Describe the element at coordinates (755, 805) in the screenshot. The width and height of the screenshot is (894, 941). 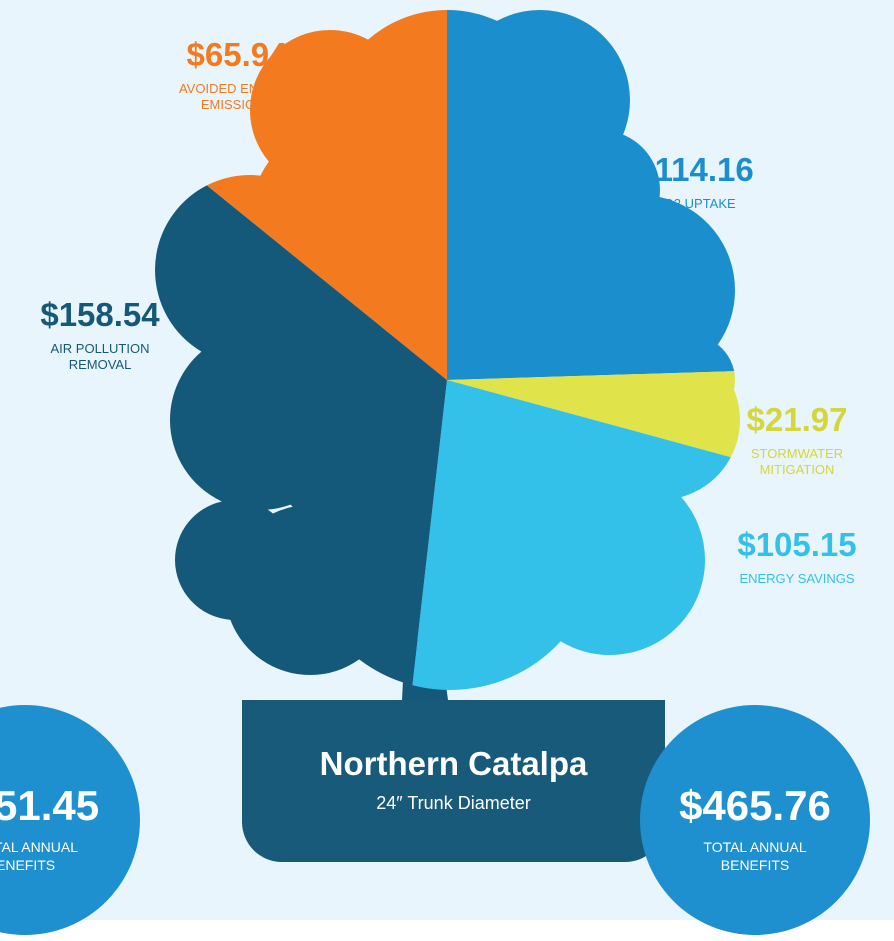
I see `total-value: $465.76` at that location.